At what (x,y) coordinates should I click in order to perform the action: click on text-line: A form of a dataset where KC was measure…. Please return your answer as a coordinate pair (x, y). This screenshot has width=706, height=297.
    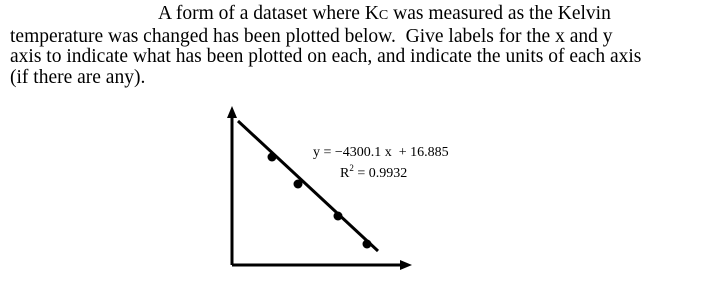
    Looking at the image, I should click on (325, 15).